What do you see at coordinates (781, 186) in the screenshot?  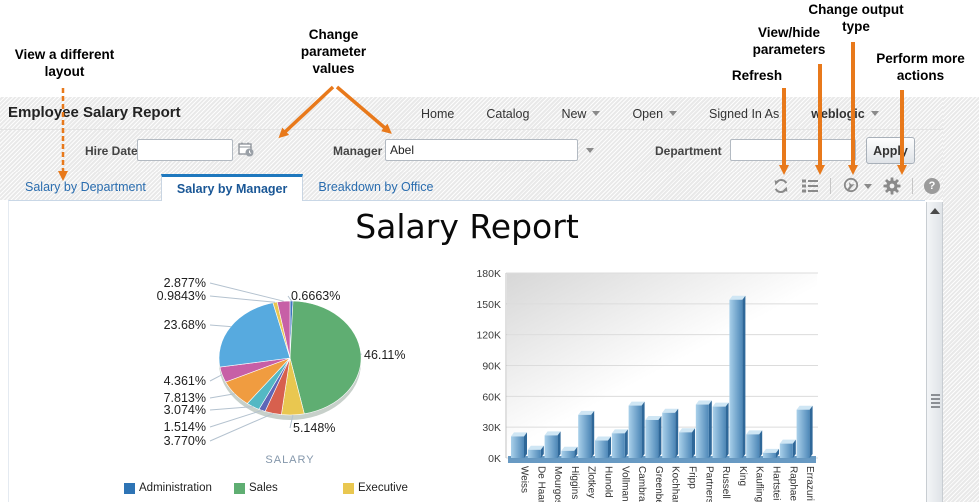 I see `refresh-icon` at bounding box center [781, 186].